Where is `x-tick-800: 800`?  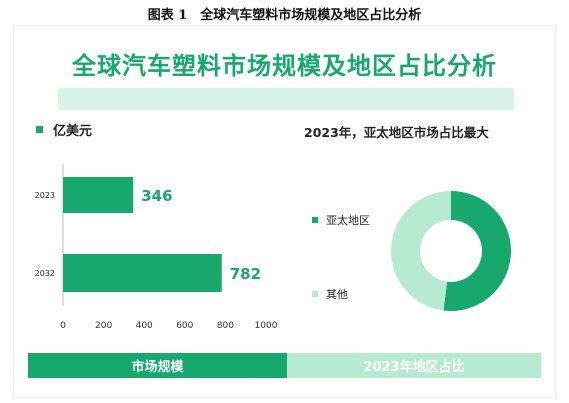
x-tick-800: 800 is located at coordinates (225, 326).